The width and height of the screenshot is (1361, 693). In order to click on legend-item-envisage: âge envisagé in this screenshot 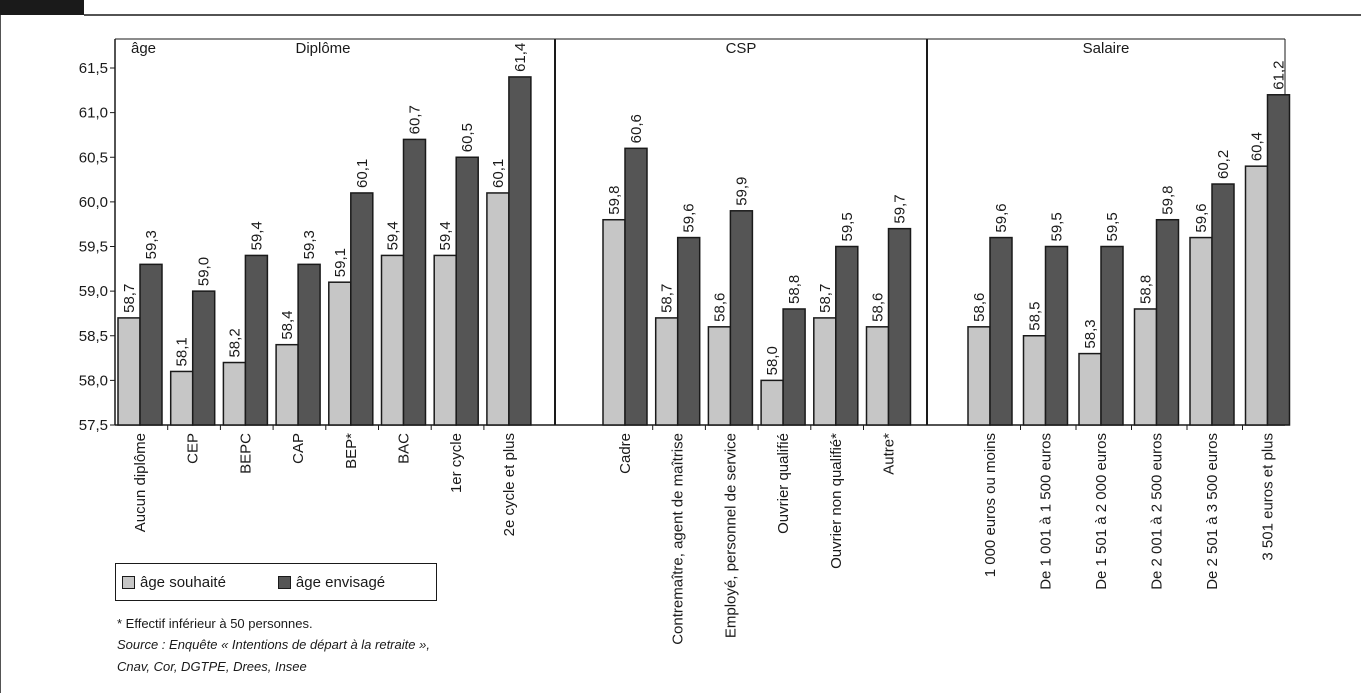, I will do `click(331, 582)`.